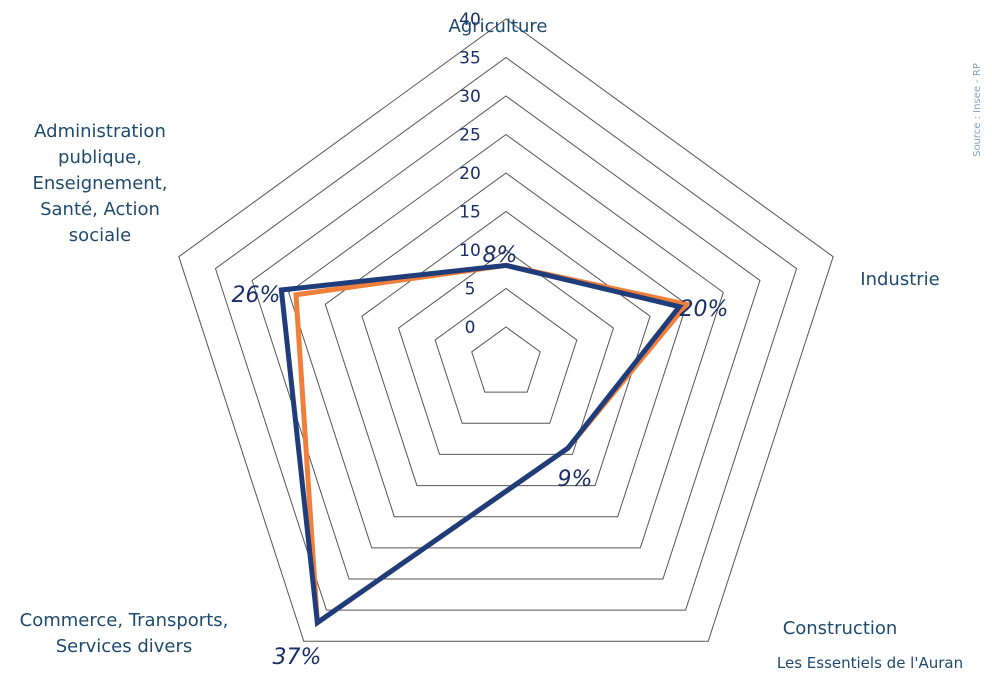 This screenshot has width=992, height=673. What do you see at coordinates (498, 26) in the screenshot?
I see `axis-label-agriculture: Agriculture` at bounding box center [498, 26].